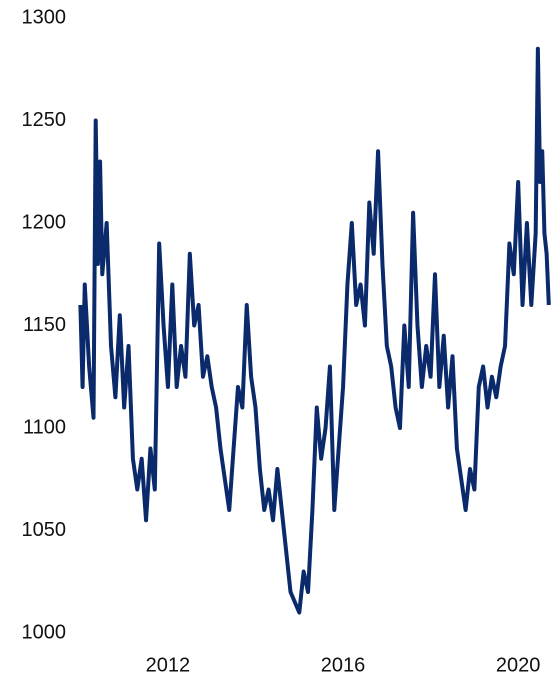 Image resolution: width=551 pixels, height=680 pixels. I want to click on y-tick-label: 1200, so click(44, 222).